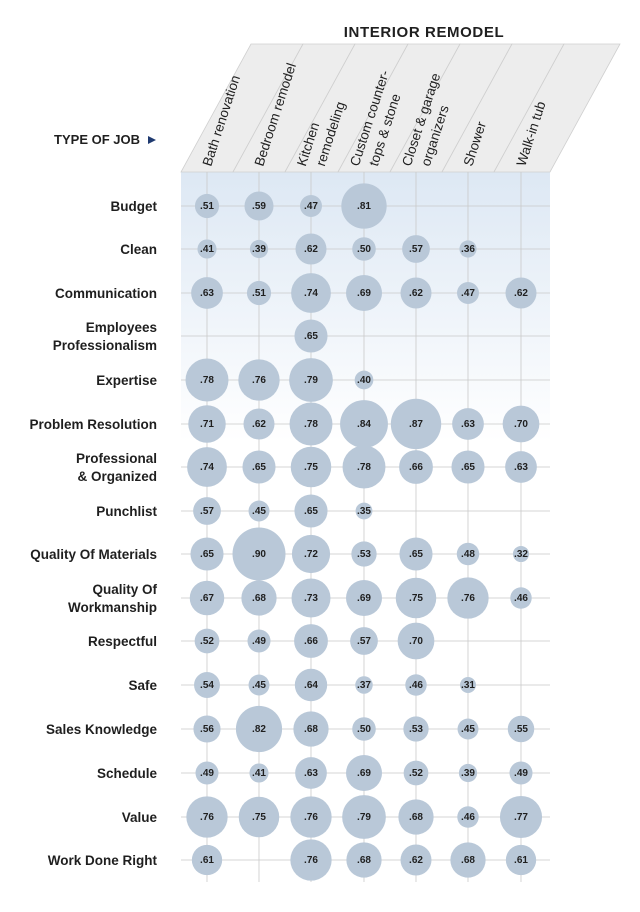  I want to click on bubble-value-label: .71, so click(207, 424).